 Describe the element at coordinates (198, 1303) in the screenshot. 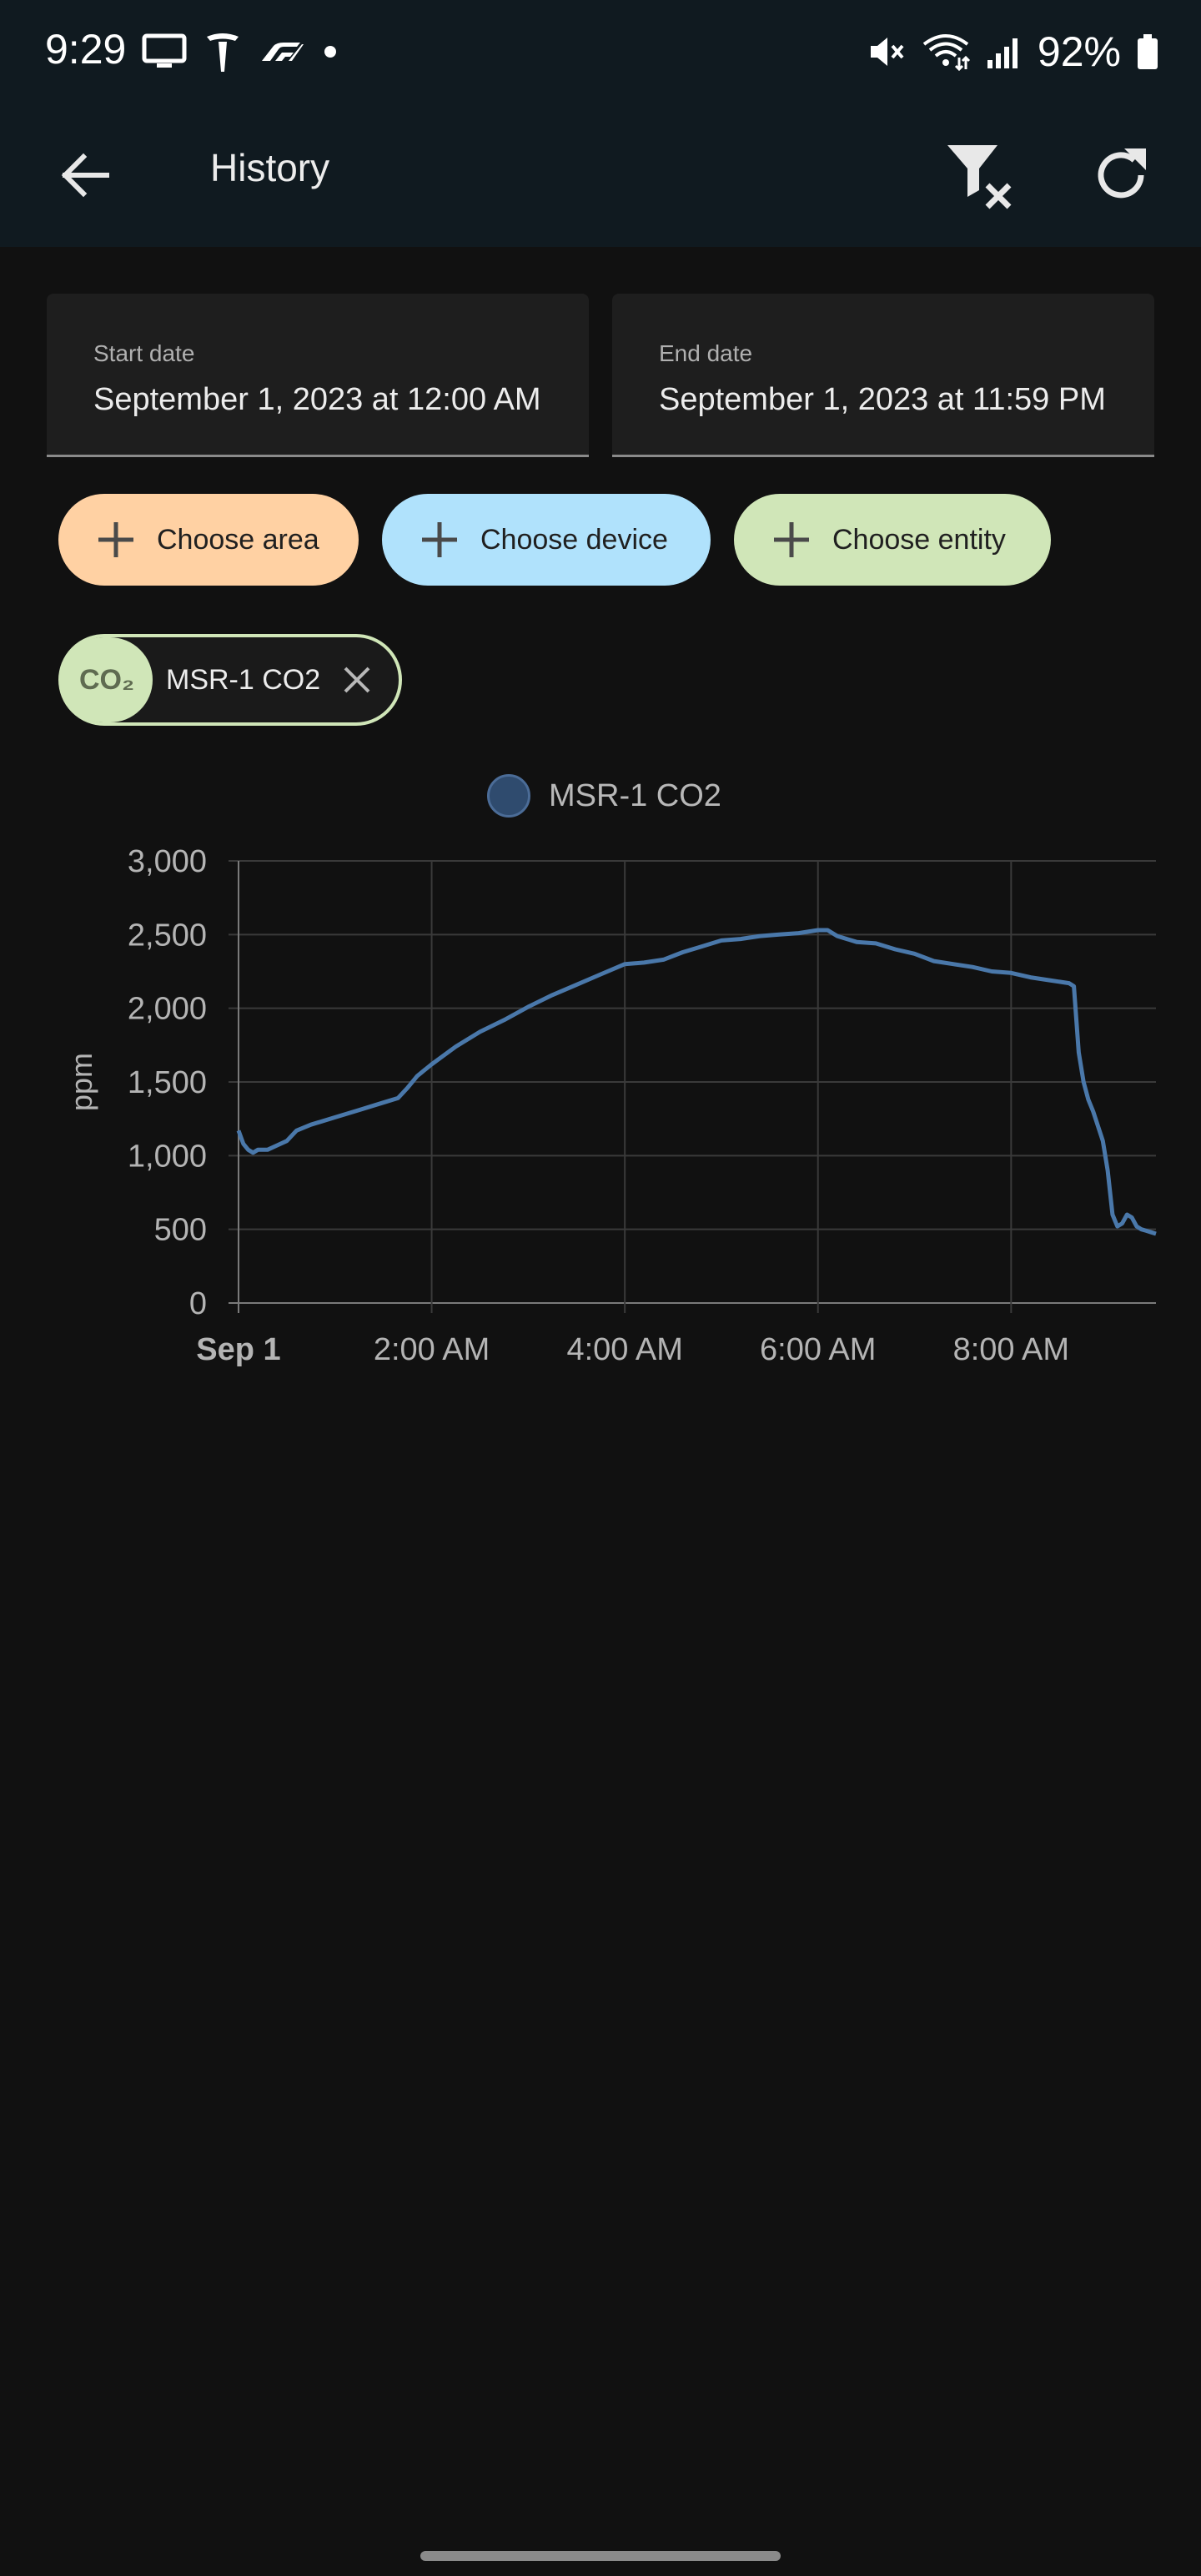

I see `y-tick-label: 0` at that location.